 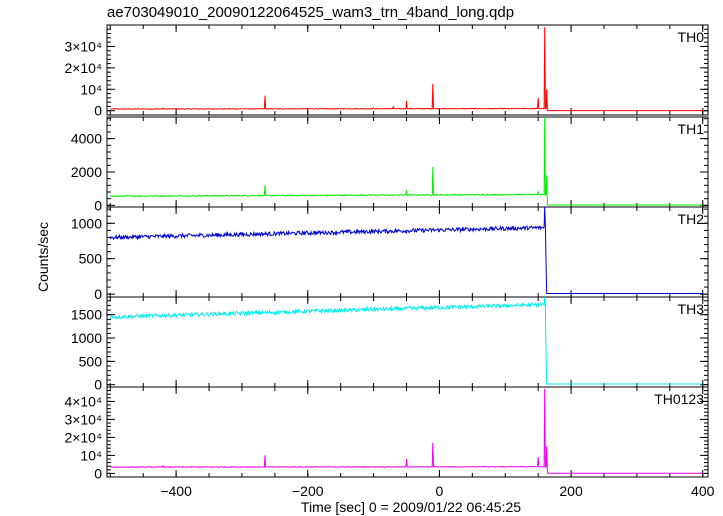 I want to click on series-line-th0123, so click(x=406, y=431).